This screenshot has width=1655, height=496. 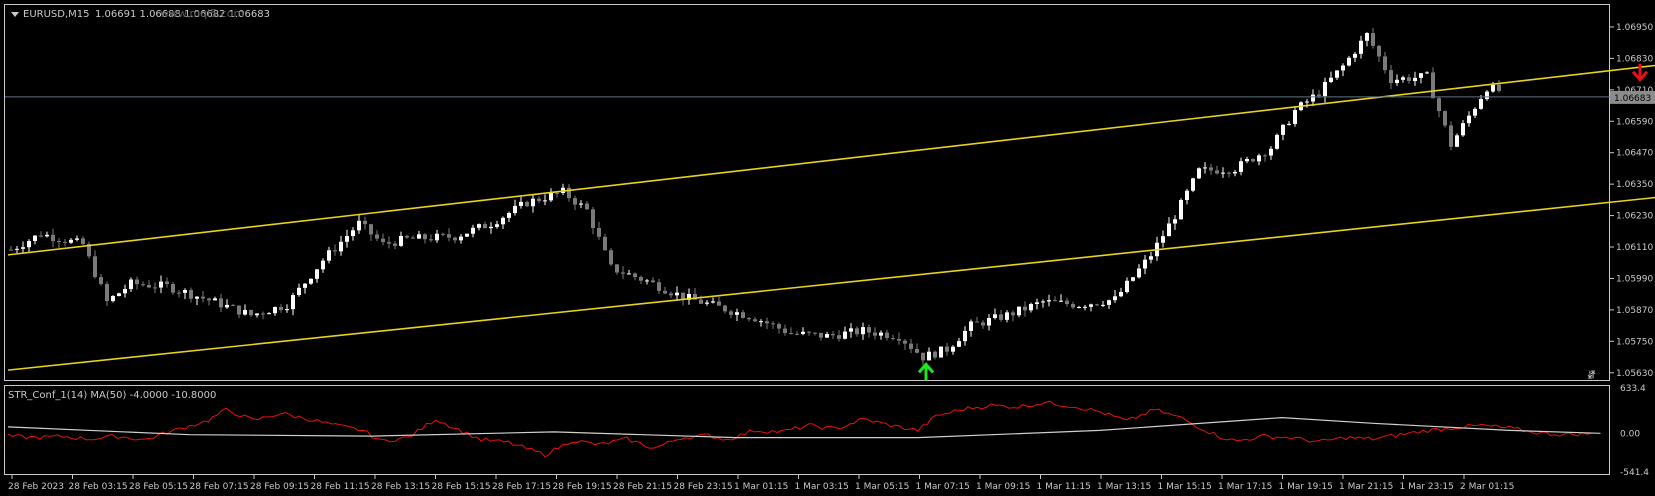 I want to click on arrow-down-icon, so click(x=1640, y=73).